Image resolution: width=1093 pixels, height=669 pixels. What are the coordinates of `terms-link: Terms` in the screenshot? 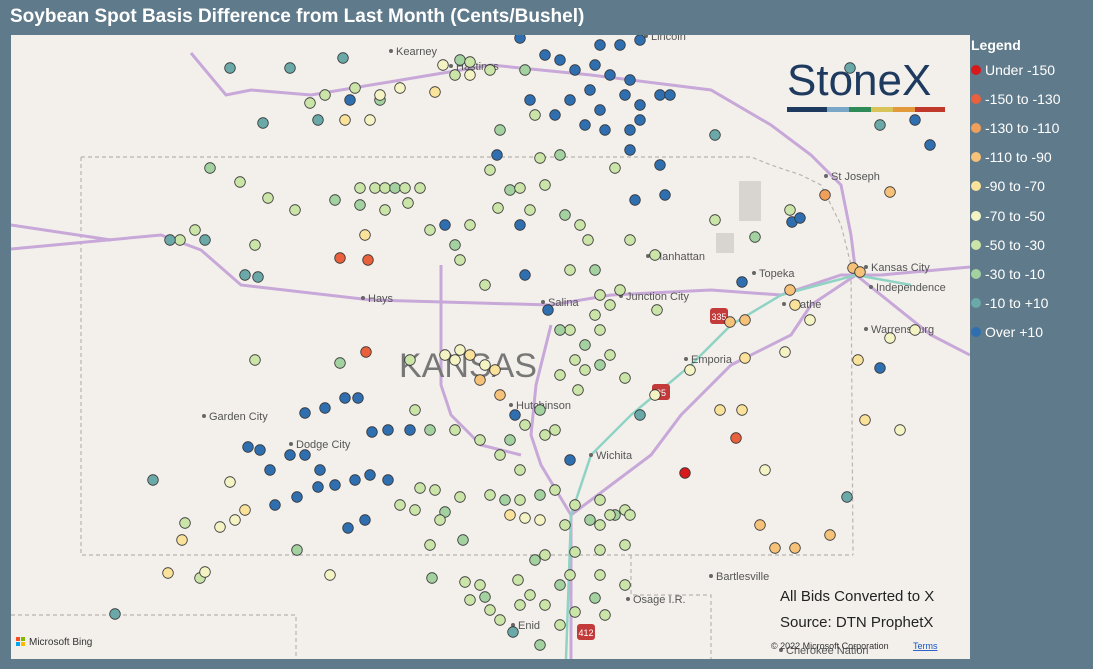 It's located at (925, 646).